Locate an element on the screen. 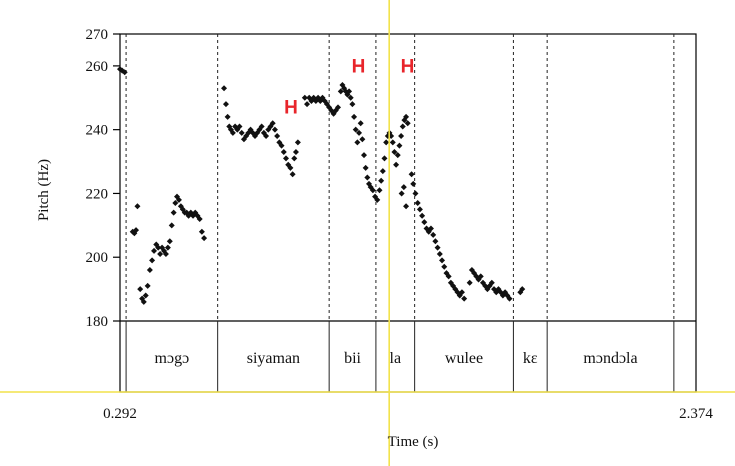 This screenshot has width=735, height=466. word-tier: mɔgɔ siyaman bii la wulee kɛ mɔndɔla is located at coordinates (396, 358).